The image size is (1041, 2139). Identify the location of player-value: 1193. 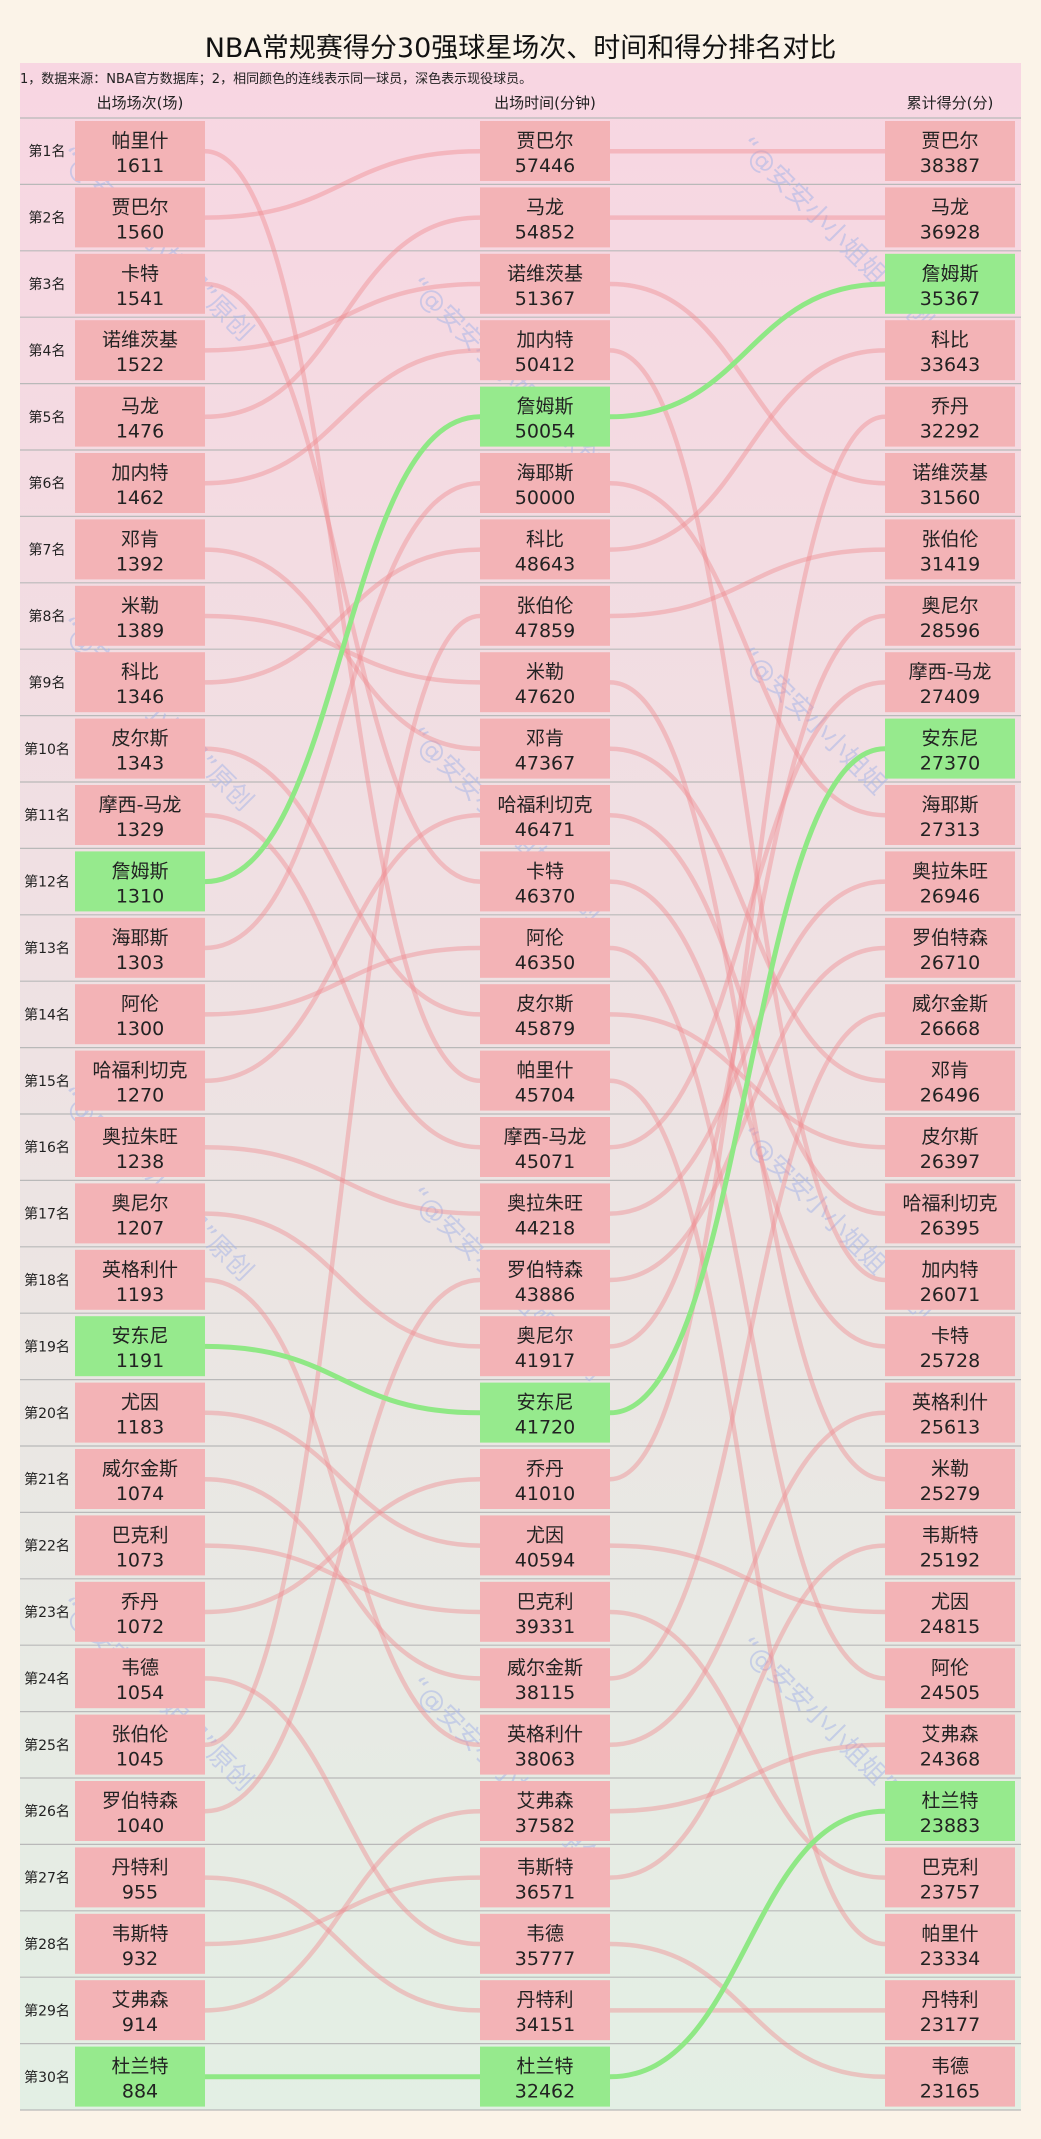
(140, 1295).